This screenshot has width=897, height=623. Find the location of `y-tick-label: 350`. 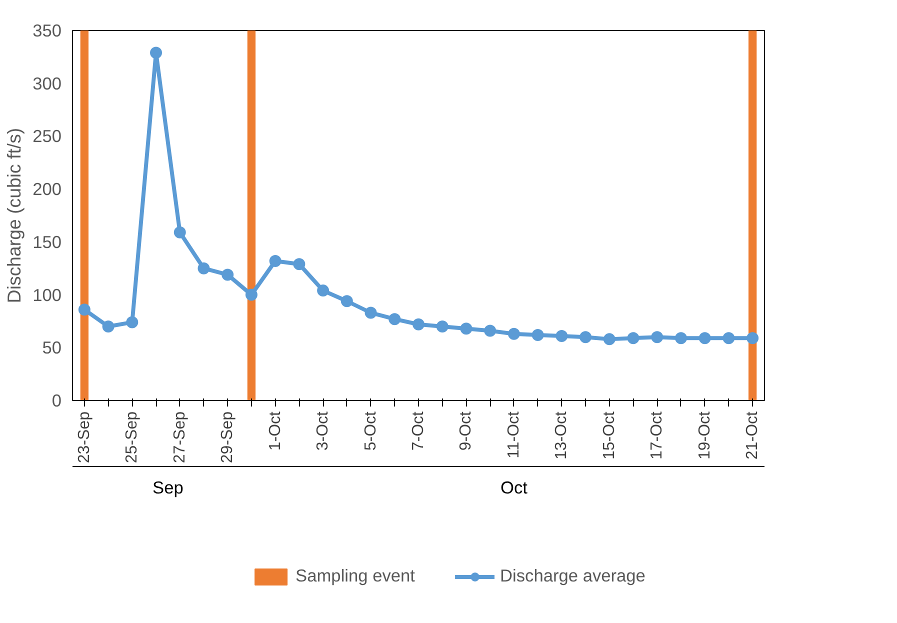

y-tick-label: 350 is located at coordinates (47, 30).